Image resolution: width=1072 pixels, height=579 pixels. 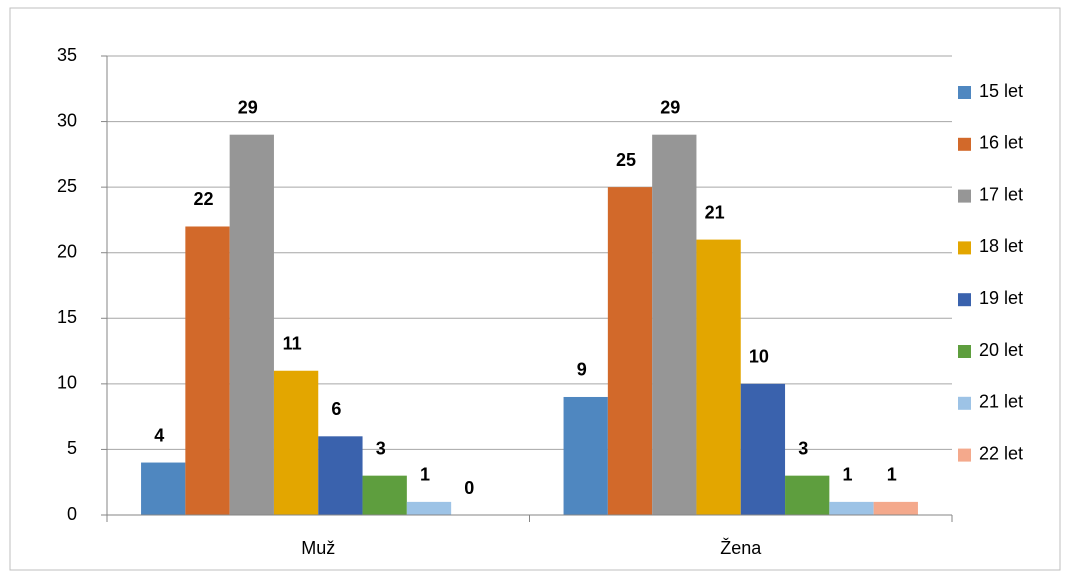 What do you see at coordinates (336, 409) in the screenshot?
I see `data-label: 6` at bounding box center [336, 409].